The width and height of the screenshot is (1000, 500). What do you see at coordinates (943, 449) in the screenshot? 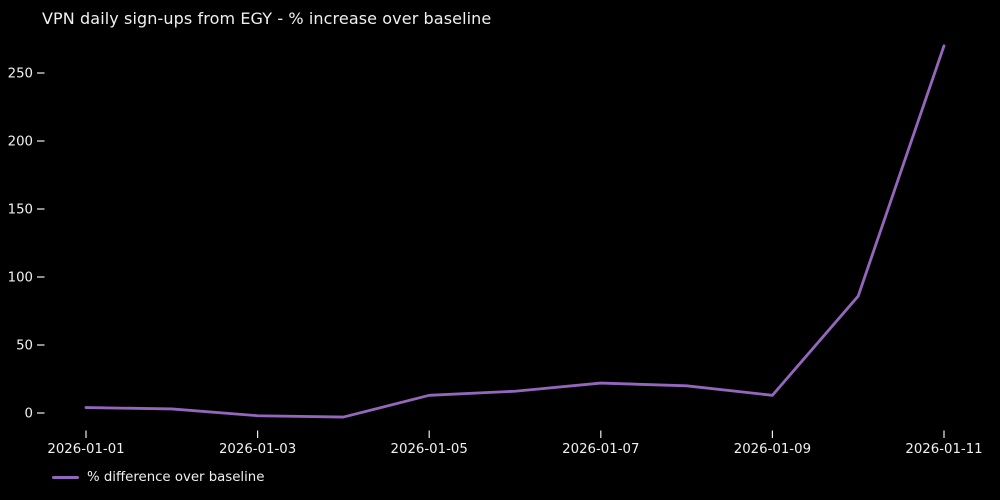
I see `x-tick-label: 2026-01-11` at bounding box center [943, 449].